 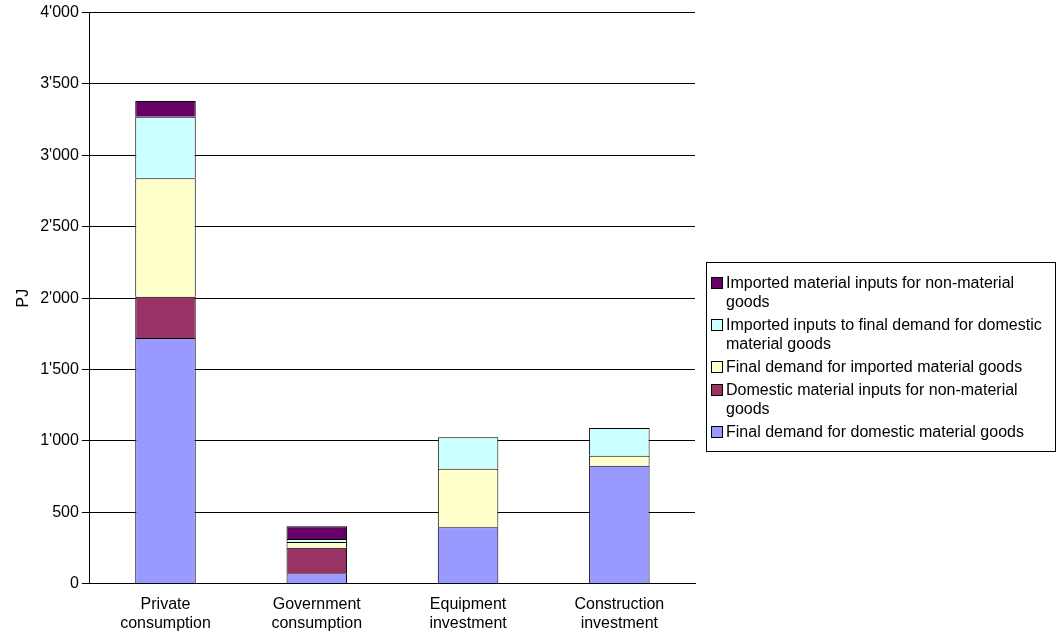 What do you see at coordinates (874, 366) in the screenshot?
I see `legend-label: Final demand for imported material goods` at bounding box center [874, 366].